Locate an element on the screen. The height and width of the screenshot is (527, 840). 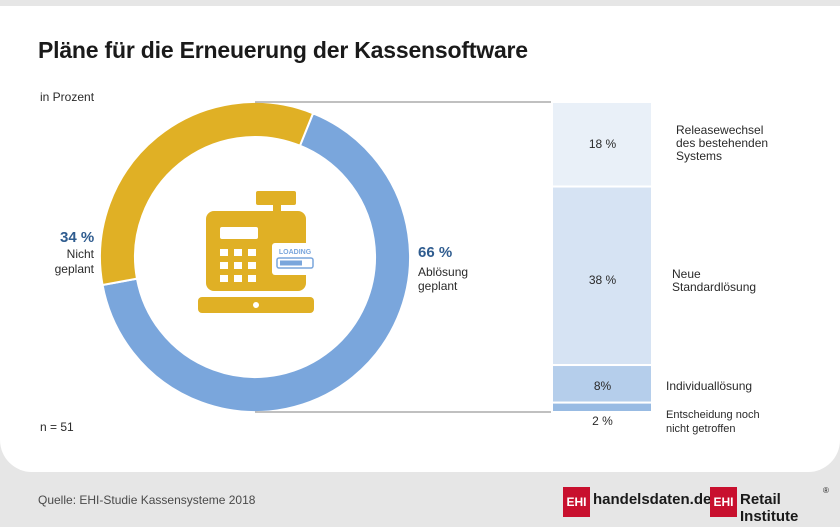
planned-percent: 66 % is located at coordinates (435, 252).